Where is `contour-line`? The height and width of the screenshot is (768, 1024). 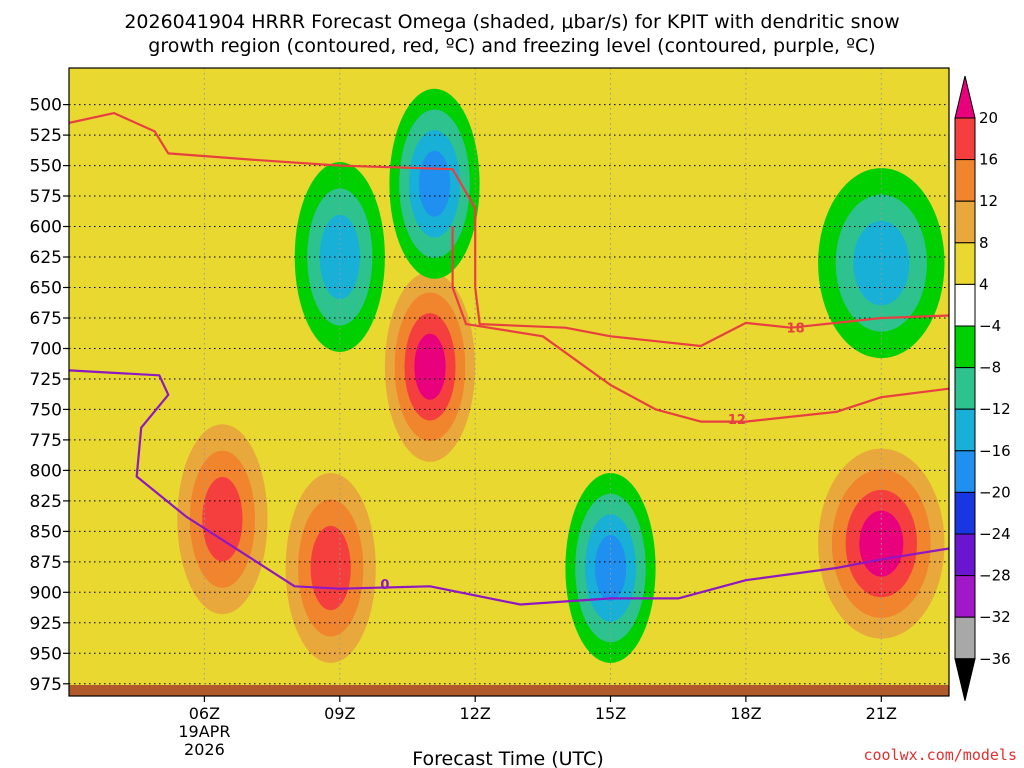 contour-line is located at coordinates (700, 324).